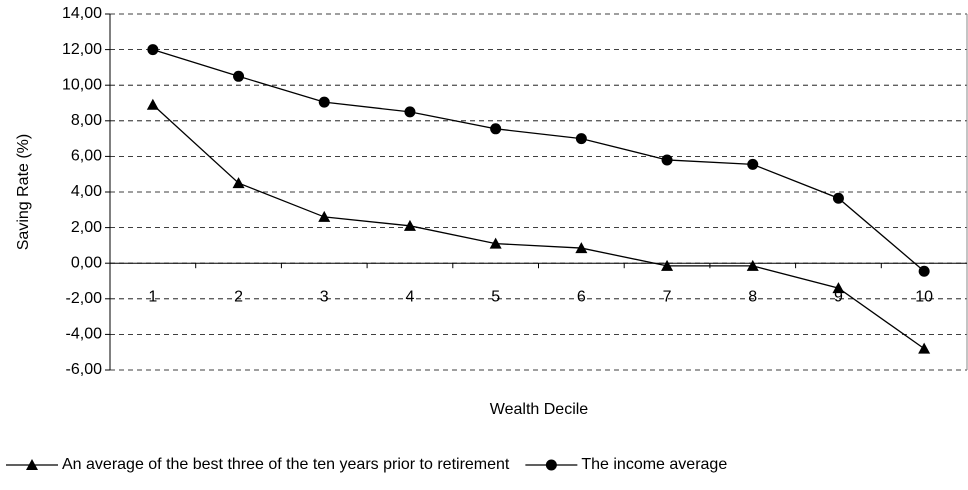  What do you see at coordinates (86, 120) in the screenshot?
I see `y-tick-label: 8,00` at bounding box center [86, 120].